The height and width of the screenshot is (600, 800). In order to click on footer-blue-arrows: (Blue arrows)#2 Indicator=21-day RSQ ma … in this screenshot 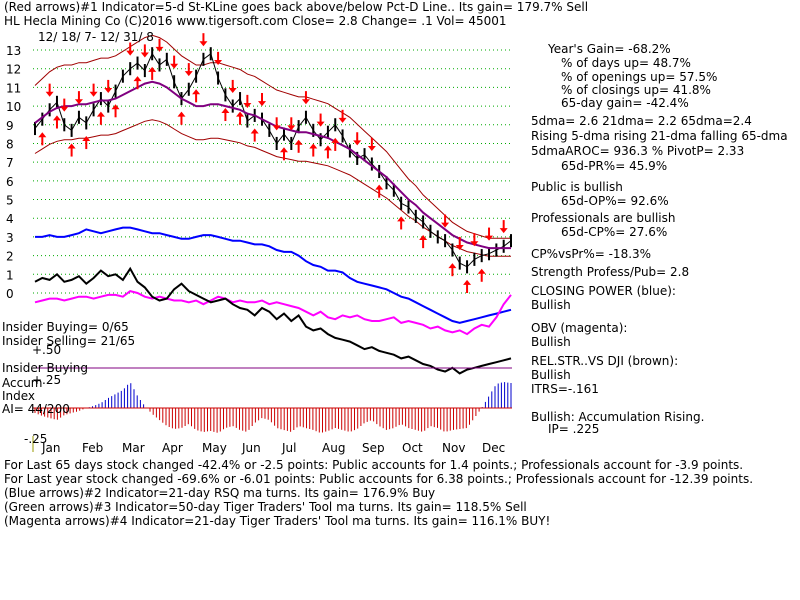, I will do `click(219, 493)`.